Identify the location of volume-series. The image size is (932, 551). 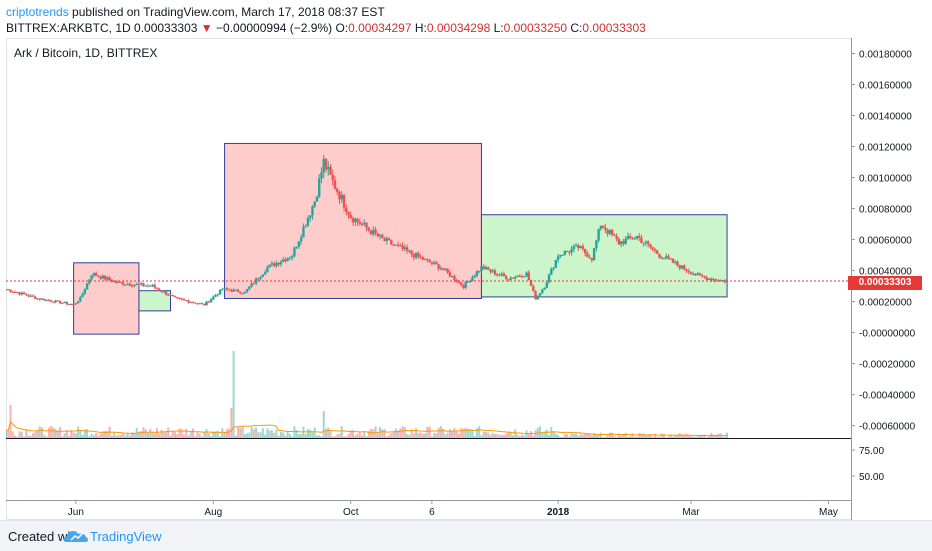
(367, 394).